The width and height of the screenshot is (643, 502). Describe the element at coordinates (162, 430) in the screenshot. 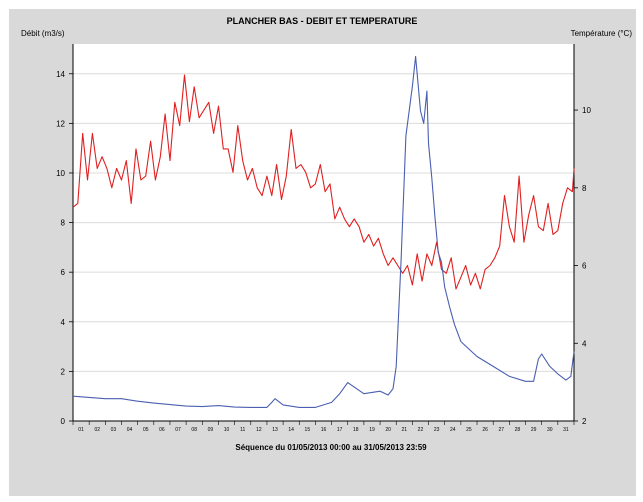

I see `x-tick-label: 06` at that location.